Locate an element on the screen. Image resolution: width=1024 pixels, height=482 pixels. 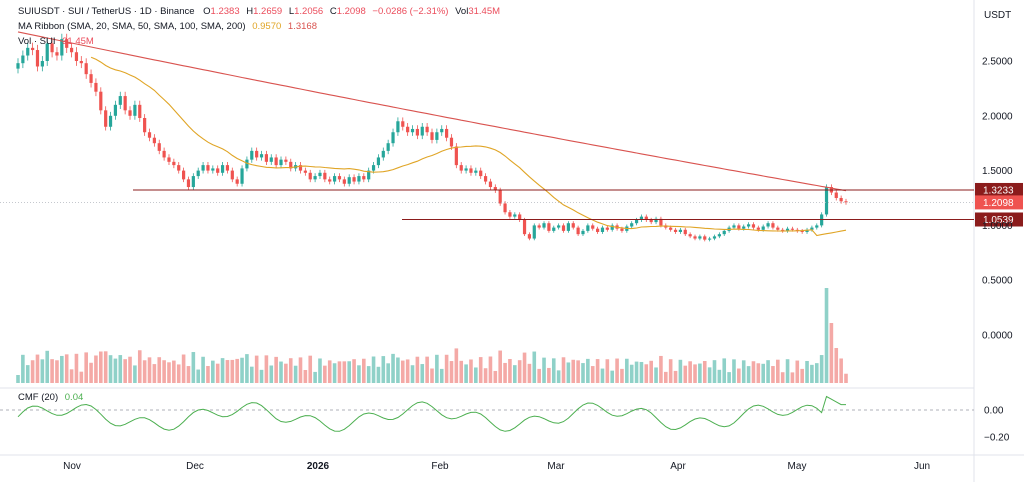
price-tick-label: 2.5000 is located at coordinates (997, 62).